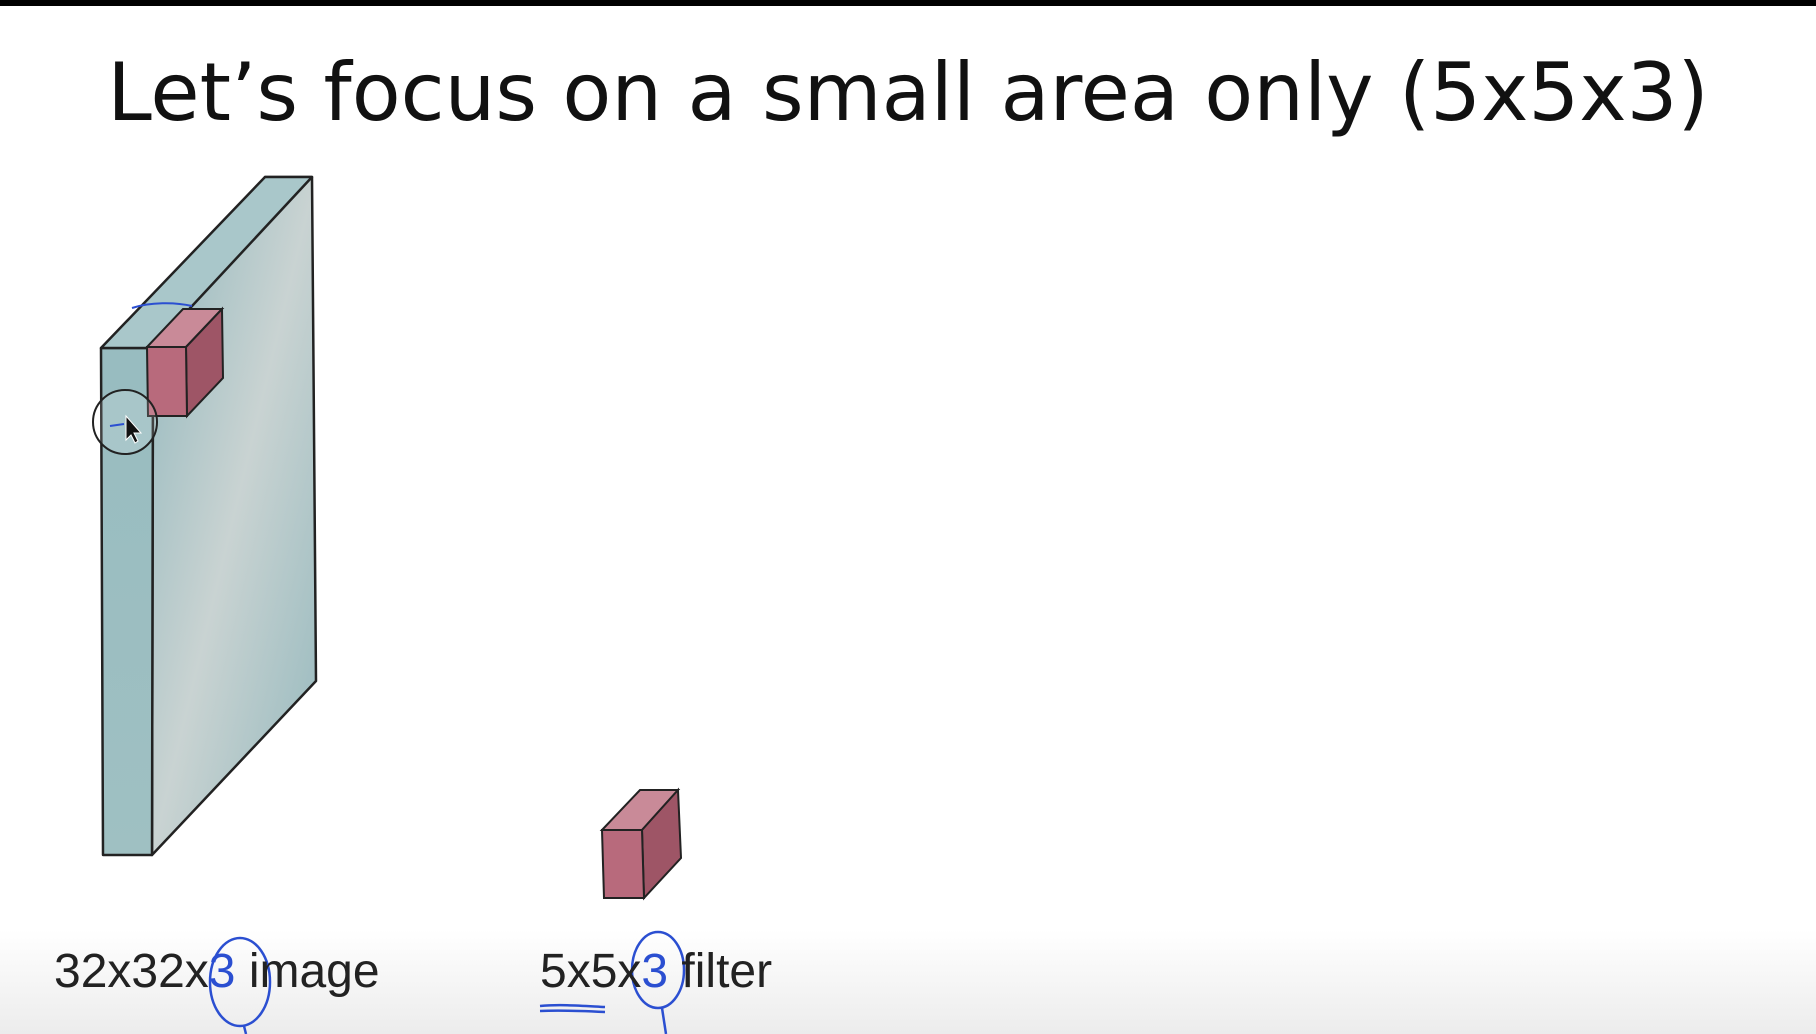 This screenshot has width=1816, height=1034. What do you see at coordinates (162, 305) in the screenshot?
I see `annotation-mark` at bounding box center [162, 305].